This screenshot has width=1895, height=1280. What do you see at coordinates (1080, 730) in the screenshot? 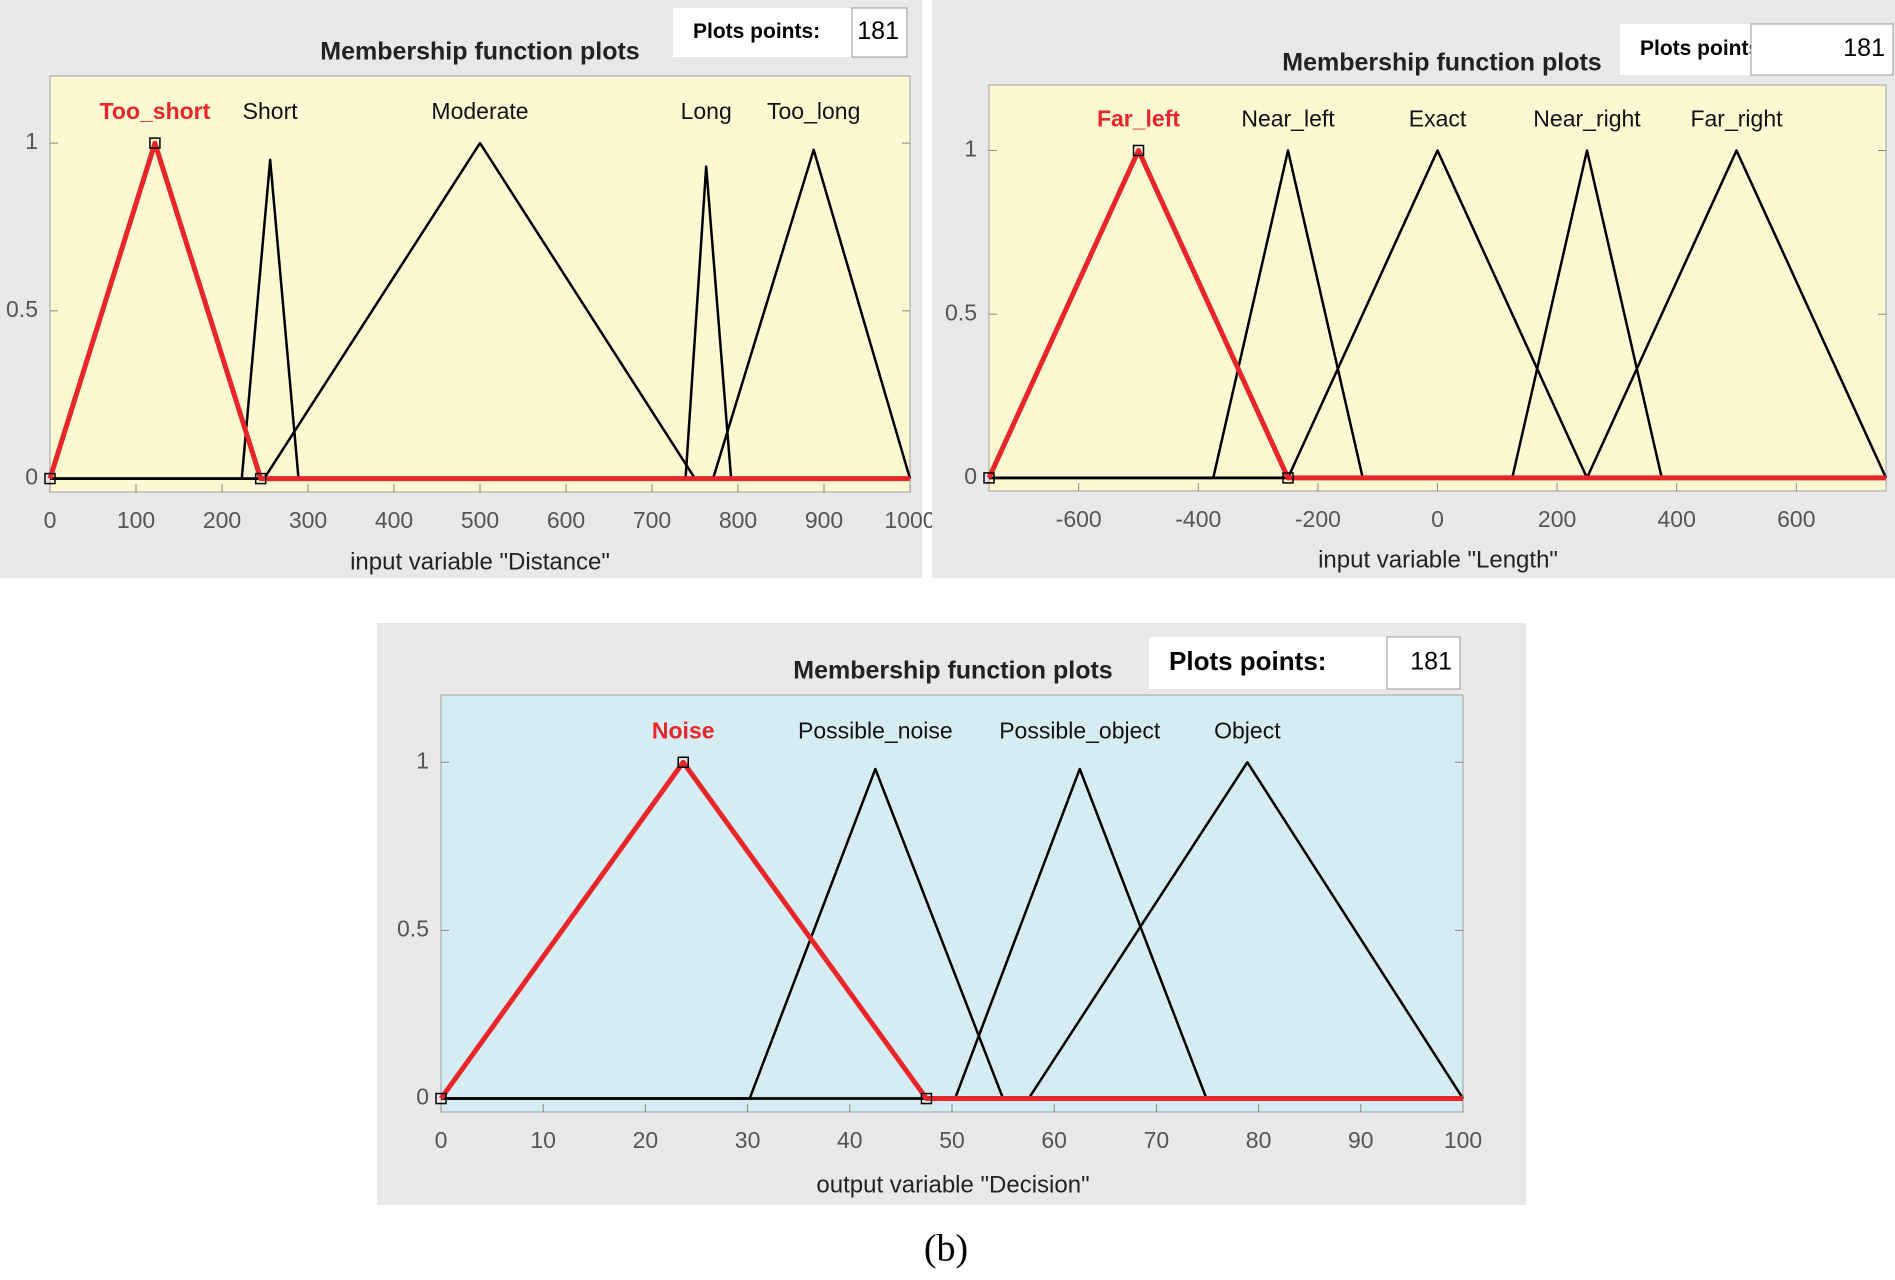
I see `series-label: Possible_object` at bounding box center [1080, 730].